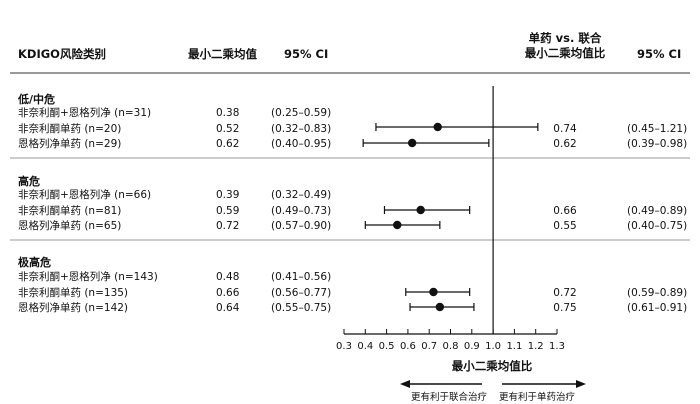 This screenshot has width=700, height=404. I want to click on row-ratio: 0.72, so click(564, 293).